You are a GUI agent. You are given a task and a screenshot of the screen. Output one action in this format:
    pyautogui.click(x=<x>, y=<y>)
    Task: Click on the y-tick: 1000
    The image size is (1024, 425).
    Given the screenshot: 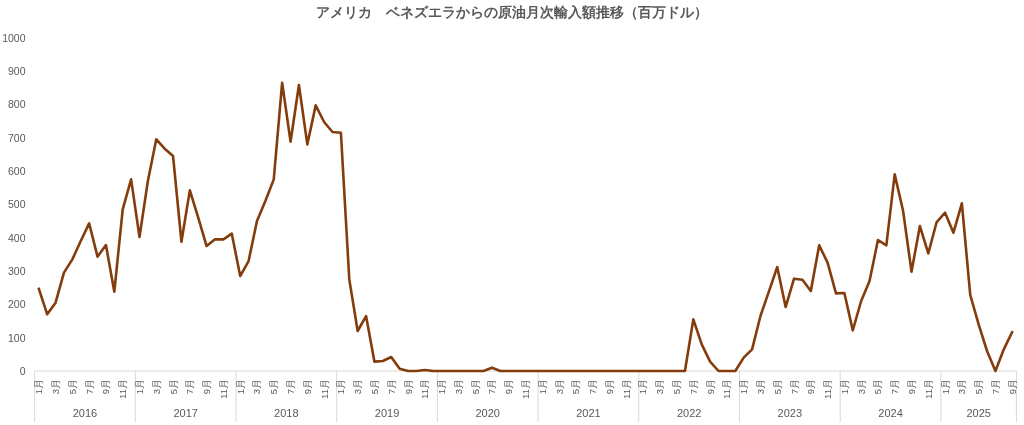 What is the action you would take?
    pyautogui.click(x=14, y=37)
    